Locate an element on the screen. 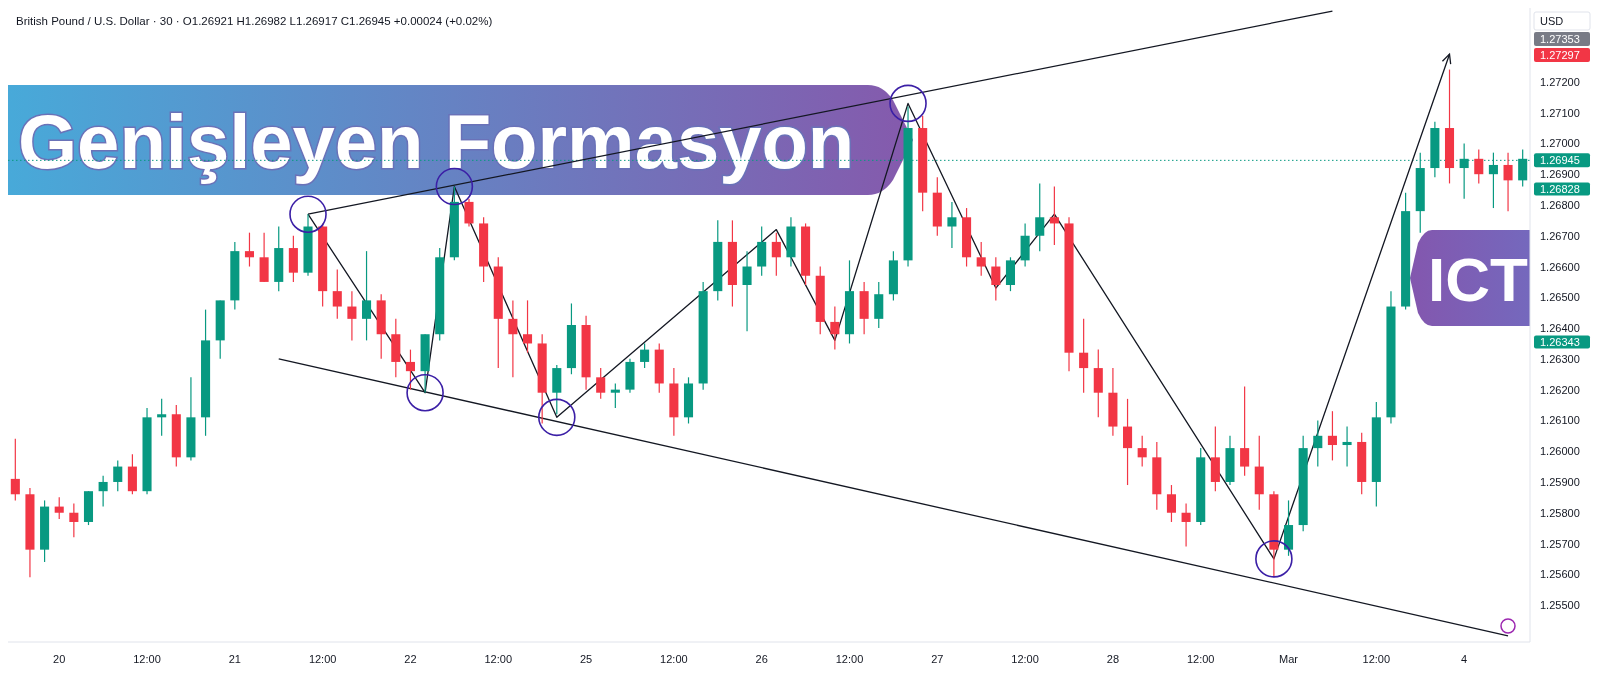  text: 1.26343 is located at coordinates (1560, 342).